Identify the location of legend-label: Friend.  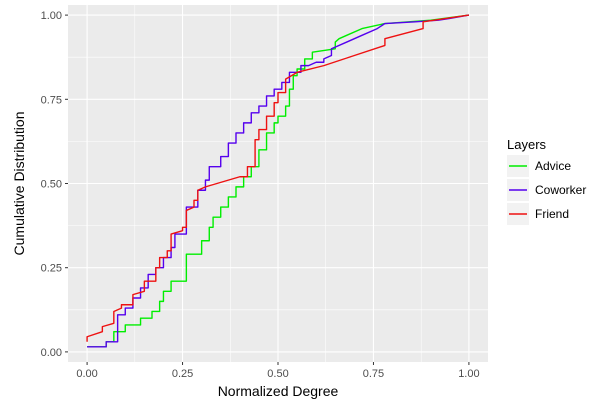
(552, 214).